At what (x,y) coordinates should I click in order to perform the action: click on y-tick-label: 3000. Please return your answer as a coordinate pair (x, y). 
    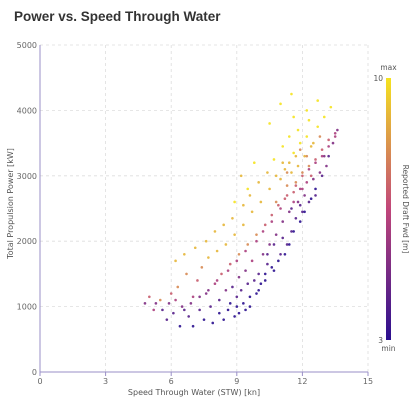
    Looking at the image, I should click on (27, 176).